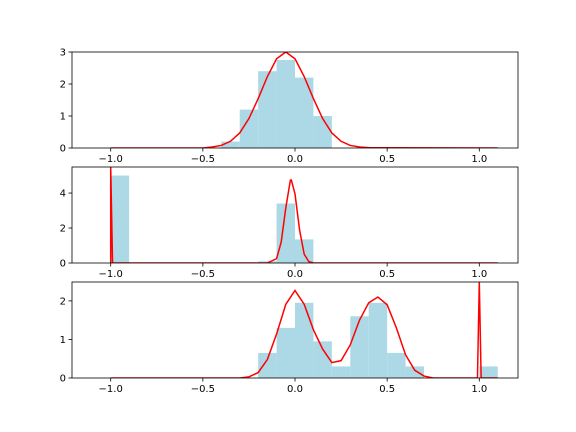 The image size is (576, 432). I want to click on y-tick-label: 4, so click(63, 194).